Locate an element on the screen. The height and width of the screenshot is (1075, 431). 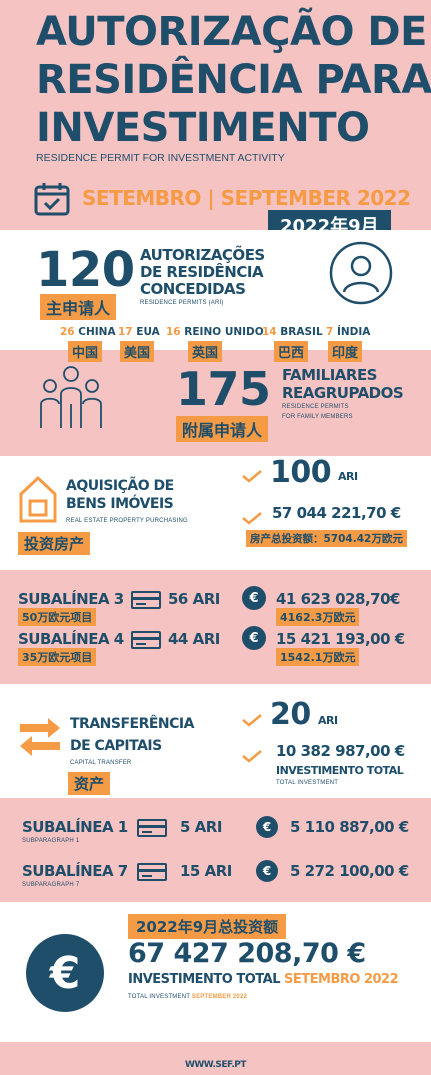
capital-invest-label: INVESTIMENTO TOTAL is located at coordinates (340, 770).